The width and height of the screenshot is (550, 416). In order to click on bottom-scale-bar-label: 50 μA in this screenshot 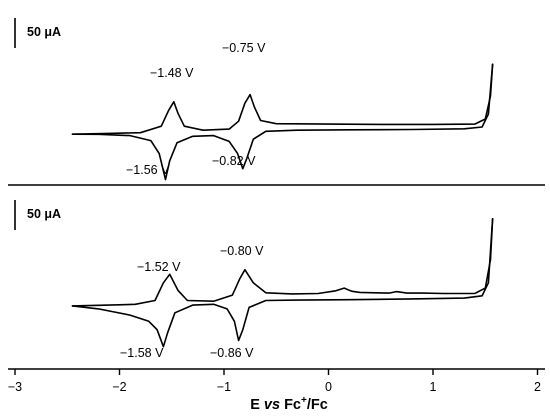, I will do `click(44, 214)`.